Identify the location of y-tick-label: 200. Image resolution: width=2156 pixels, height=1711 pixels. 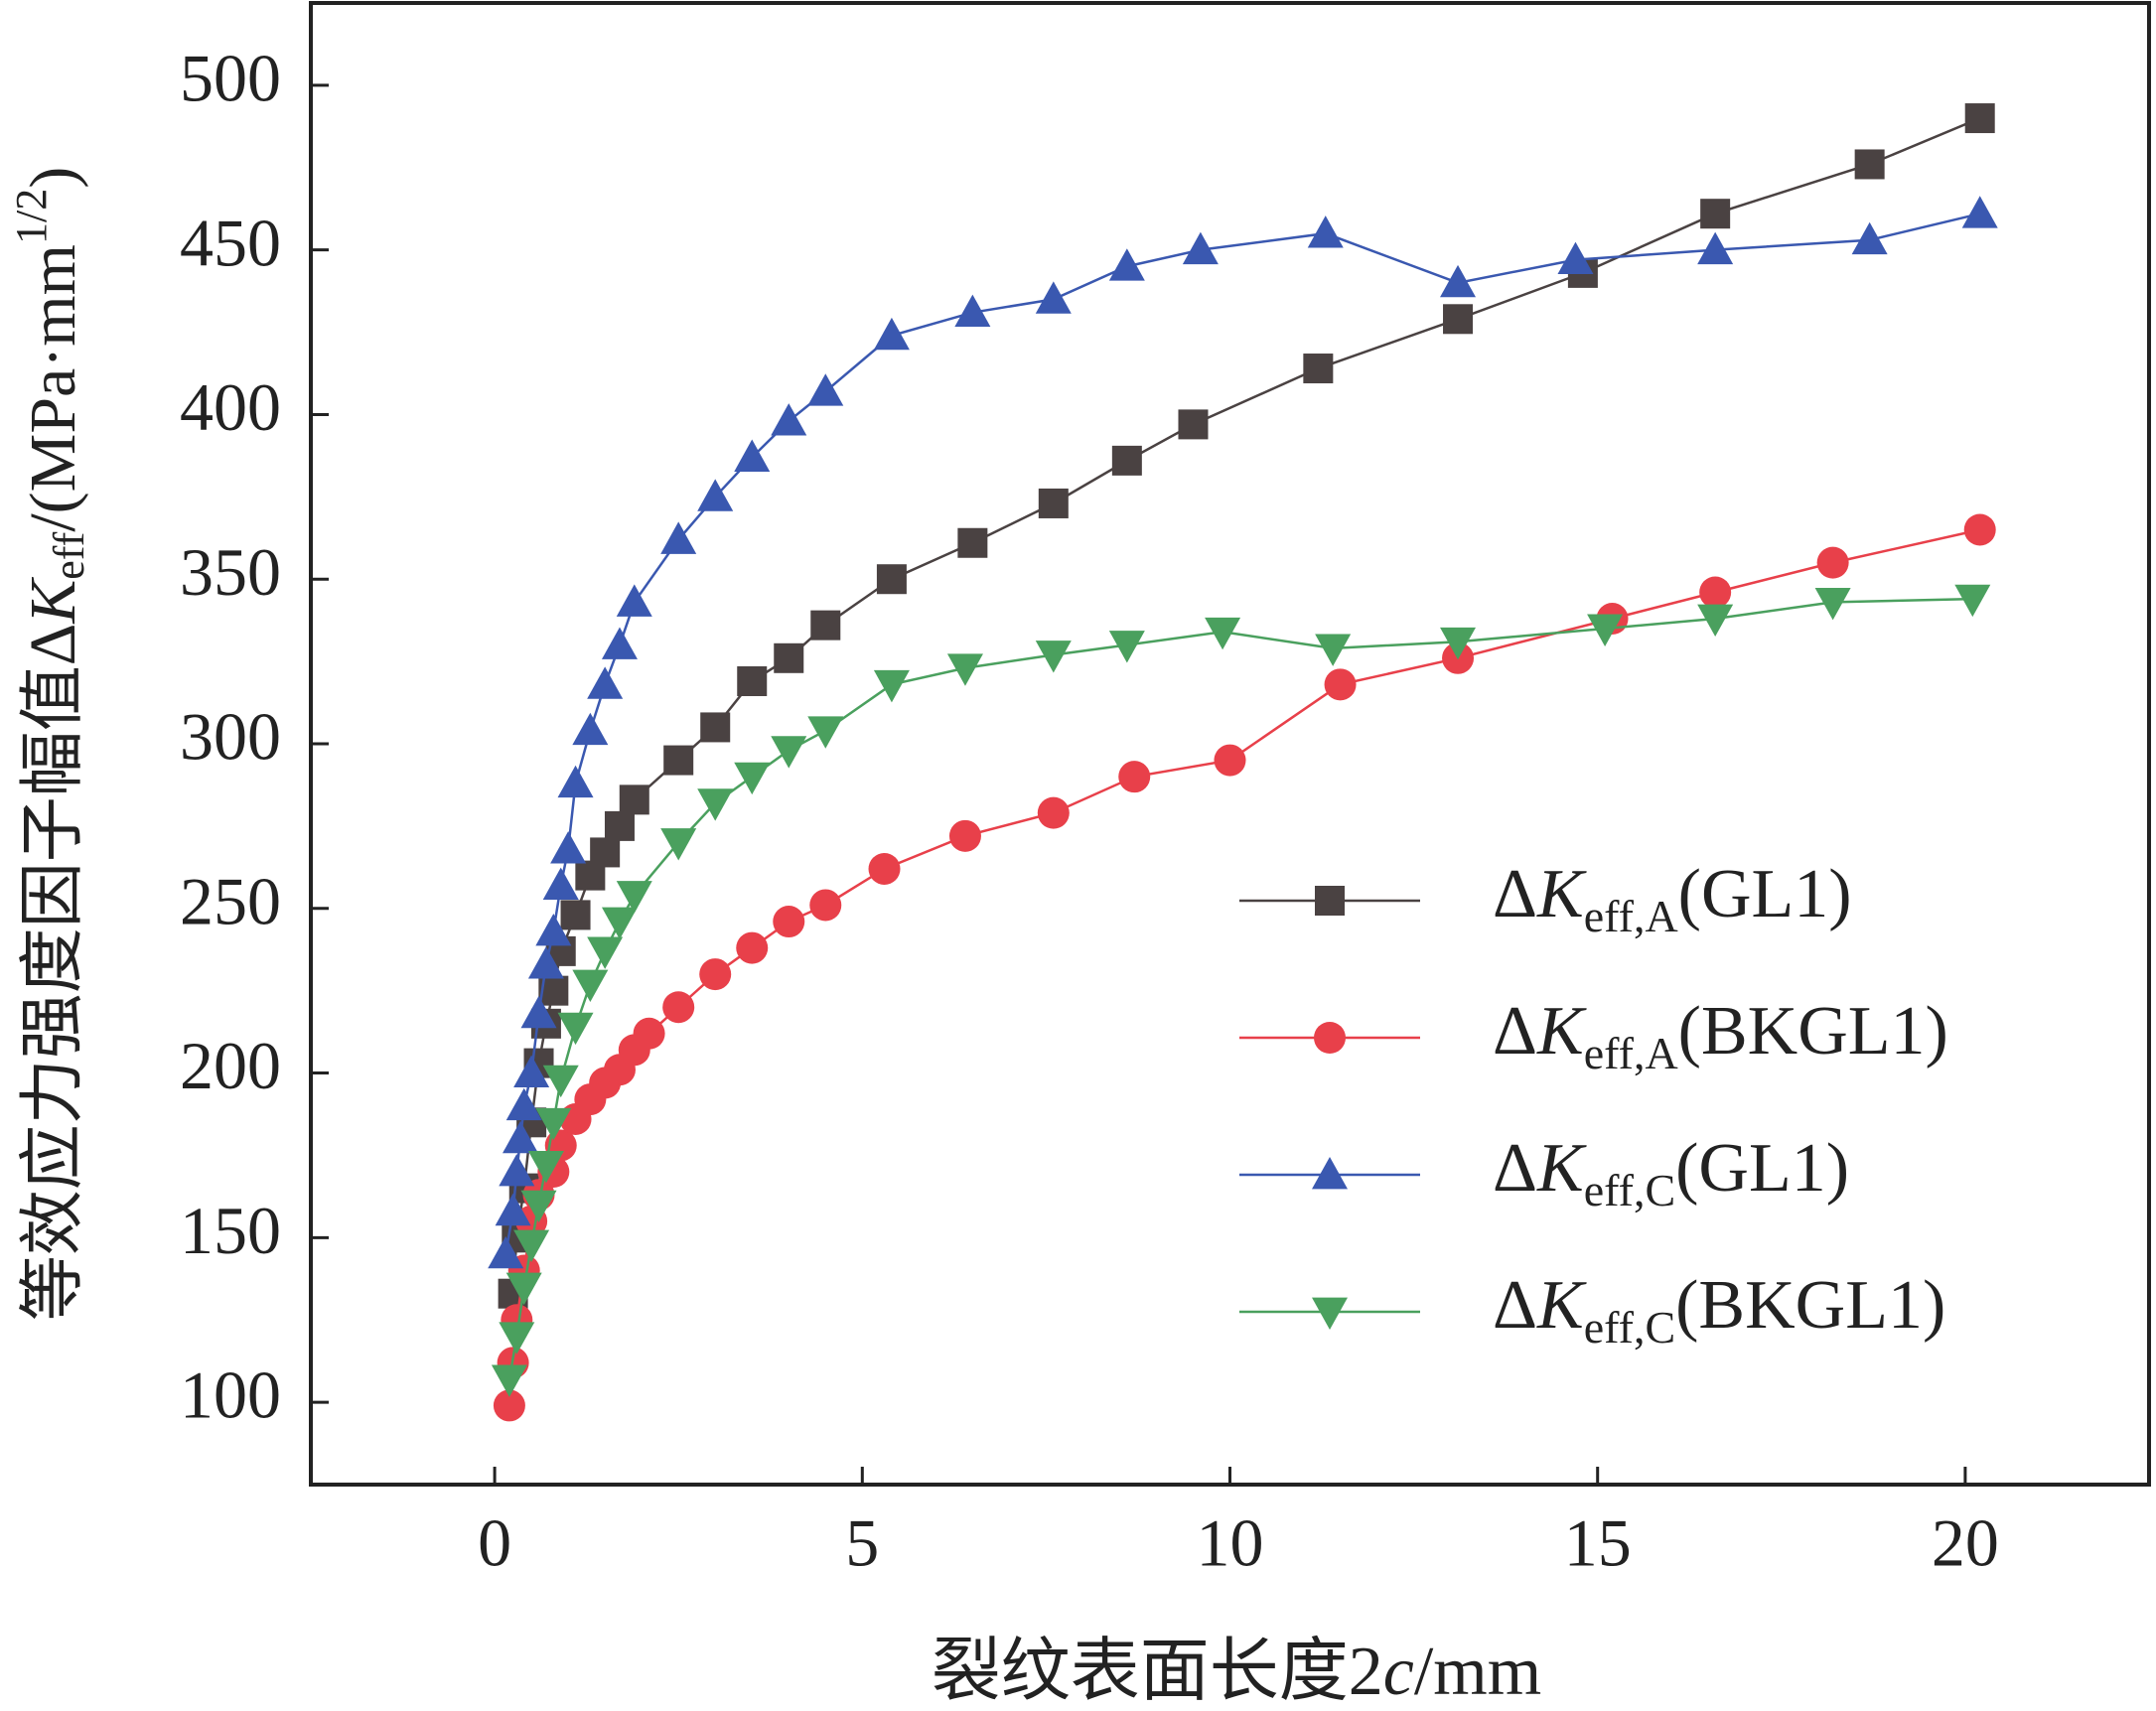
(231, 1065).